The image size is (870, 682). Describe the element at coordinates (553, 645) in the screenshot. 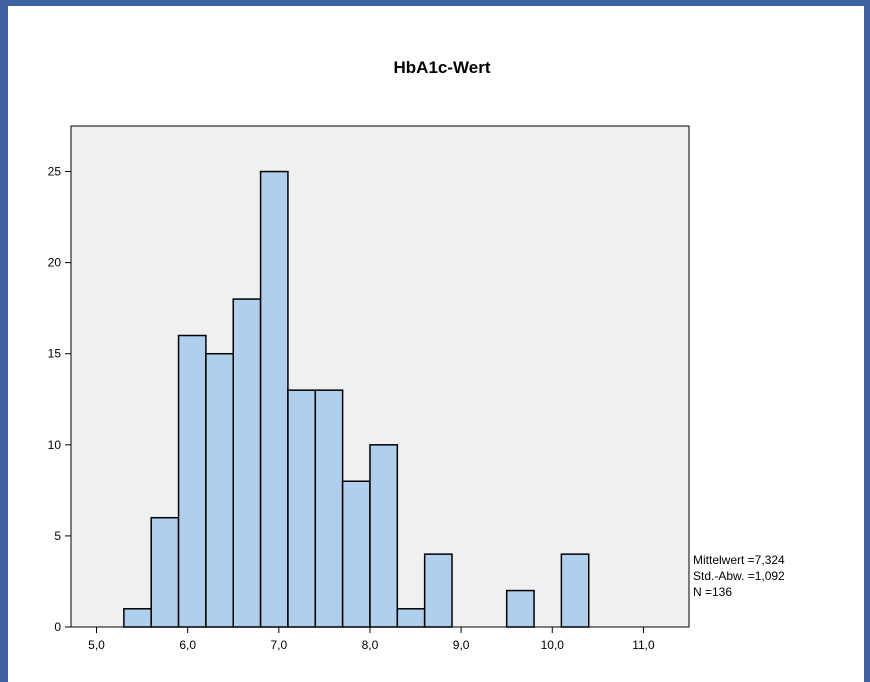

I see `x-tick-label: 10,0` at that location.